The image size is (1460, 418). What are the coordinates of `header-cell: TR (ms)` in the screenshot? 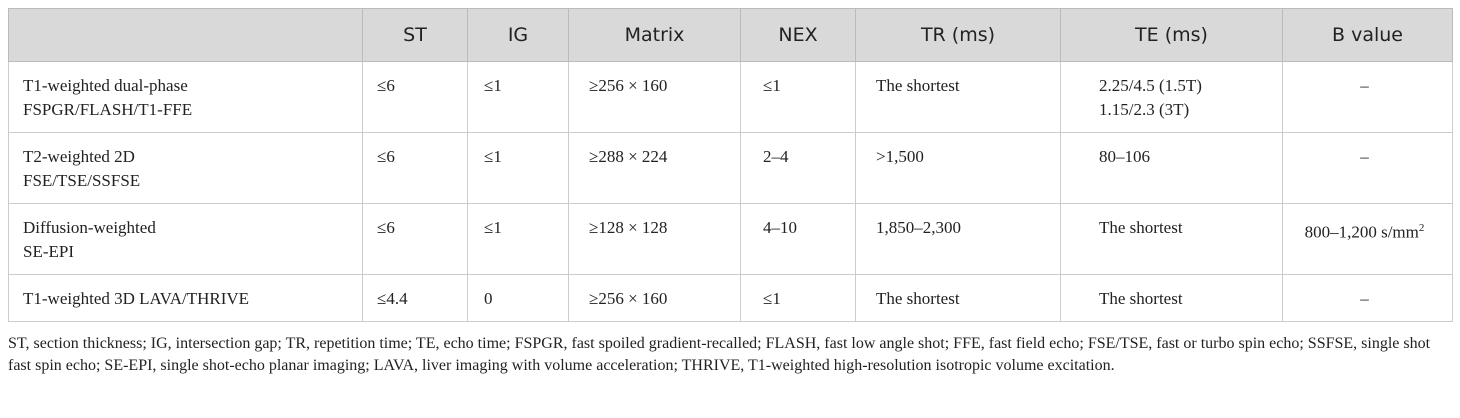 It's located at (958, 35).